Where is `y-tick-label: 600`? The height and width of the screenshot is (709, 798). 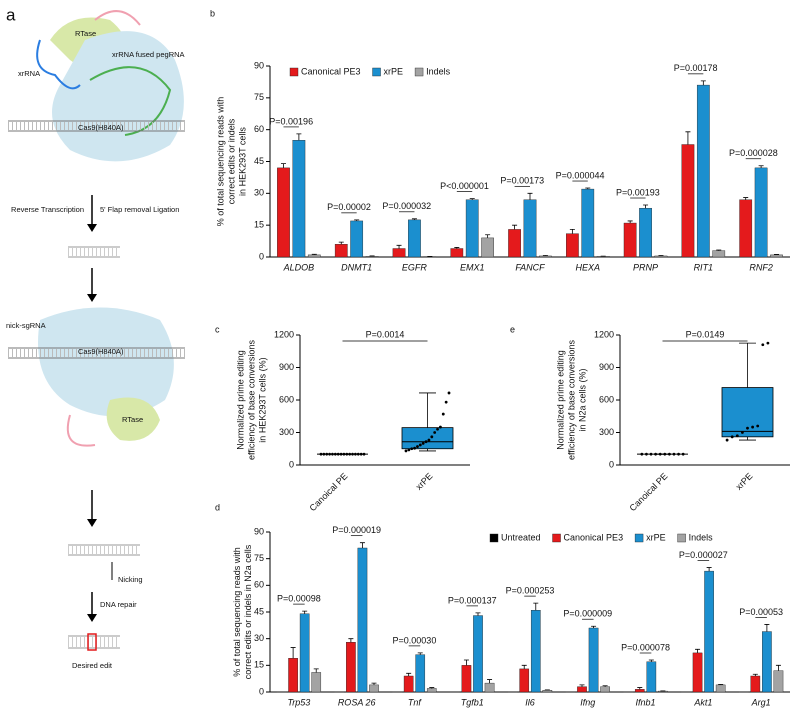
y-tick-label: 600 is located at coordinates (286, 399).